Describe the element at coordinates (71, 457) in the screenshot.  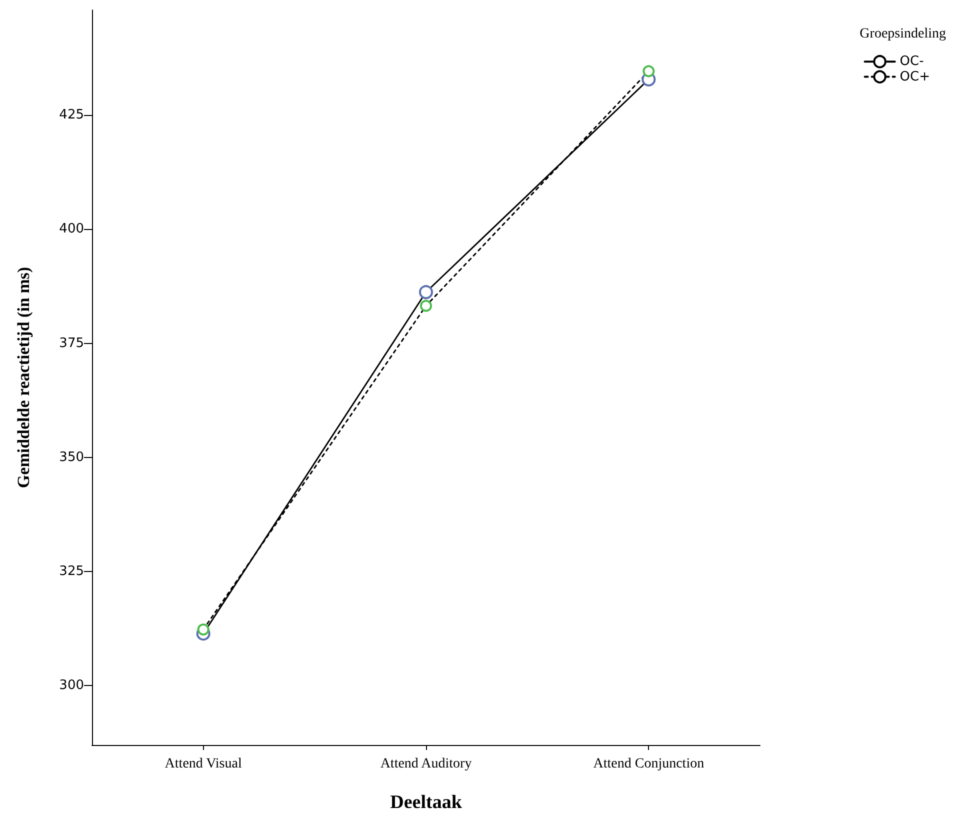
I see `y-tick-label: 350` at that location.